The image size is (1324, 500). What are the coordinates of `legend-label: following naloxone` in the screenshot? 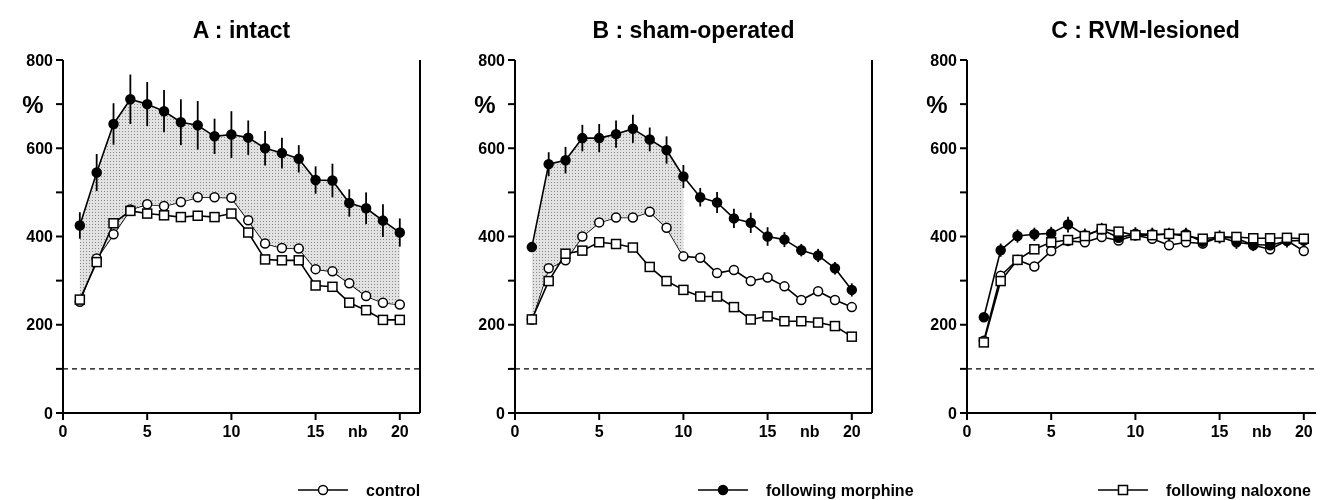 It's located at (1238, 490).